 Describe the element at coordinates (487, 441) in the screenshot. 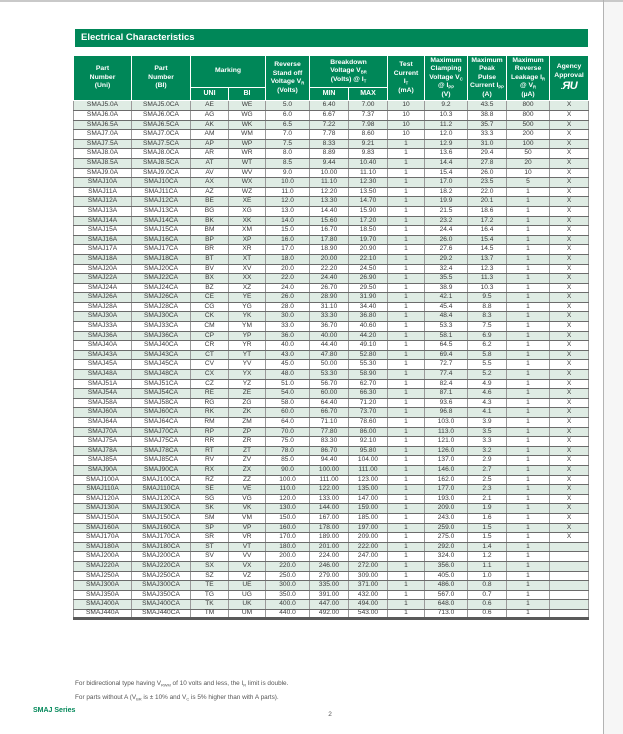

I see `cell-max-peak-pulse-current: 3.3` at that location.